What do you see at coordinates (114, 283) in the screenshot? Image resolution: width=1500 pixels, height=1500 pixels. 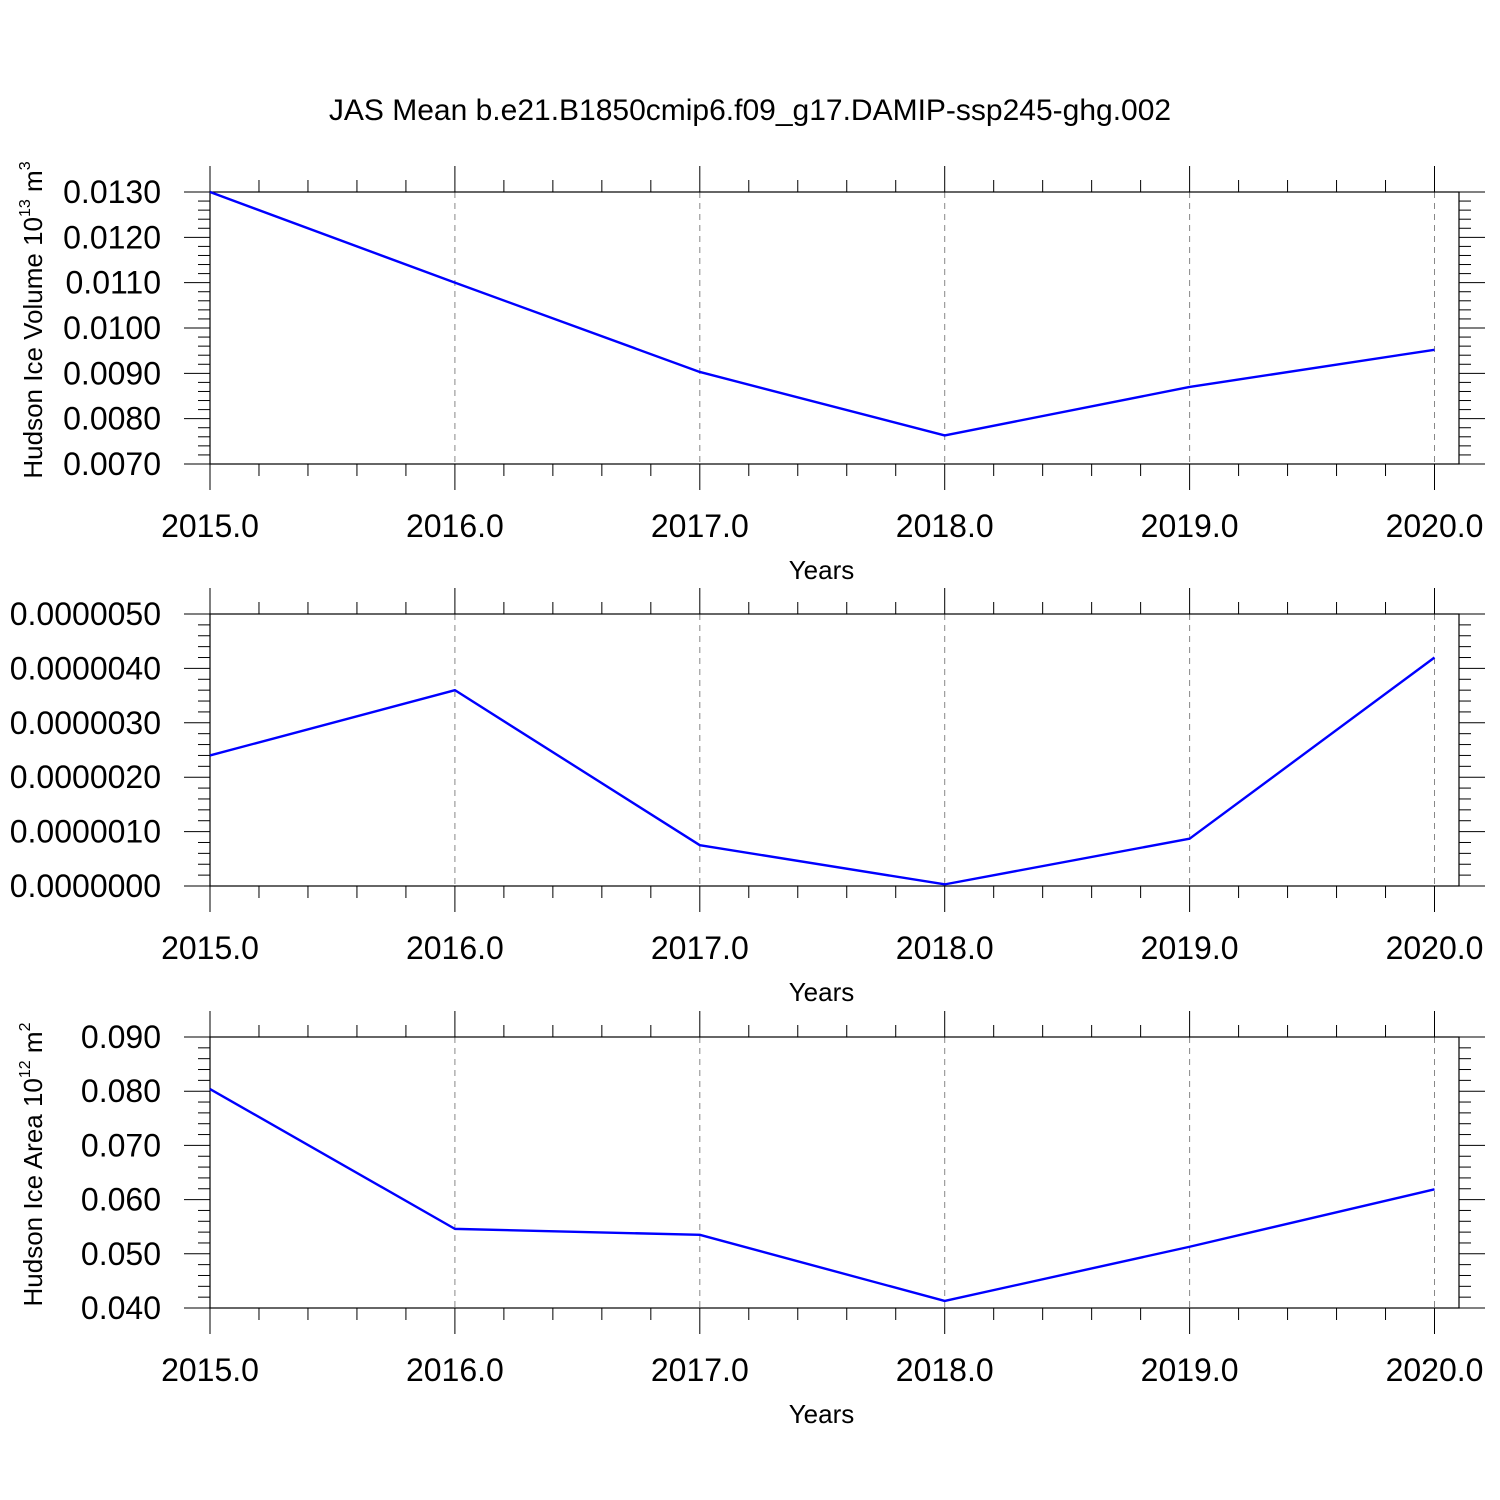 I see `y-tick-label: 0.0110` at bounding box center [114, 283].